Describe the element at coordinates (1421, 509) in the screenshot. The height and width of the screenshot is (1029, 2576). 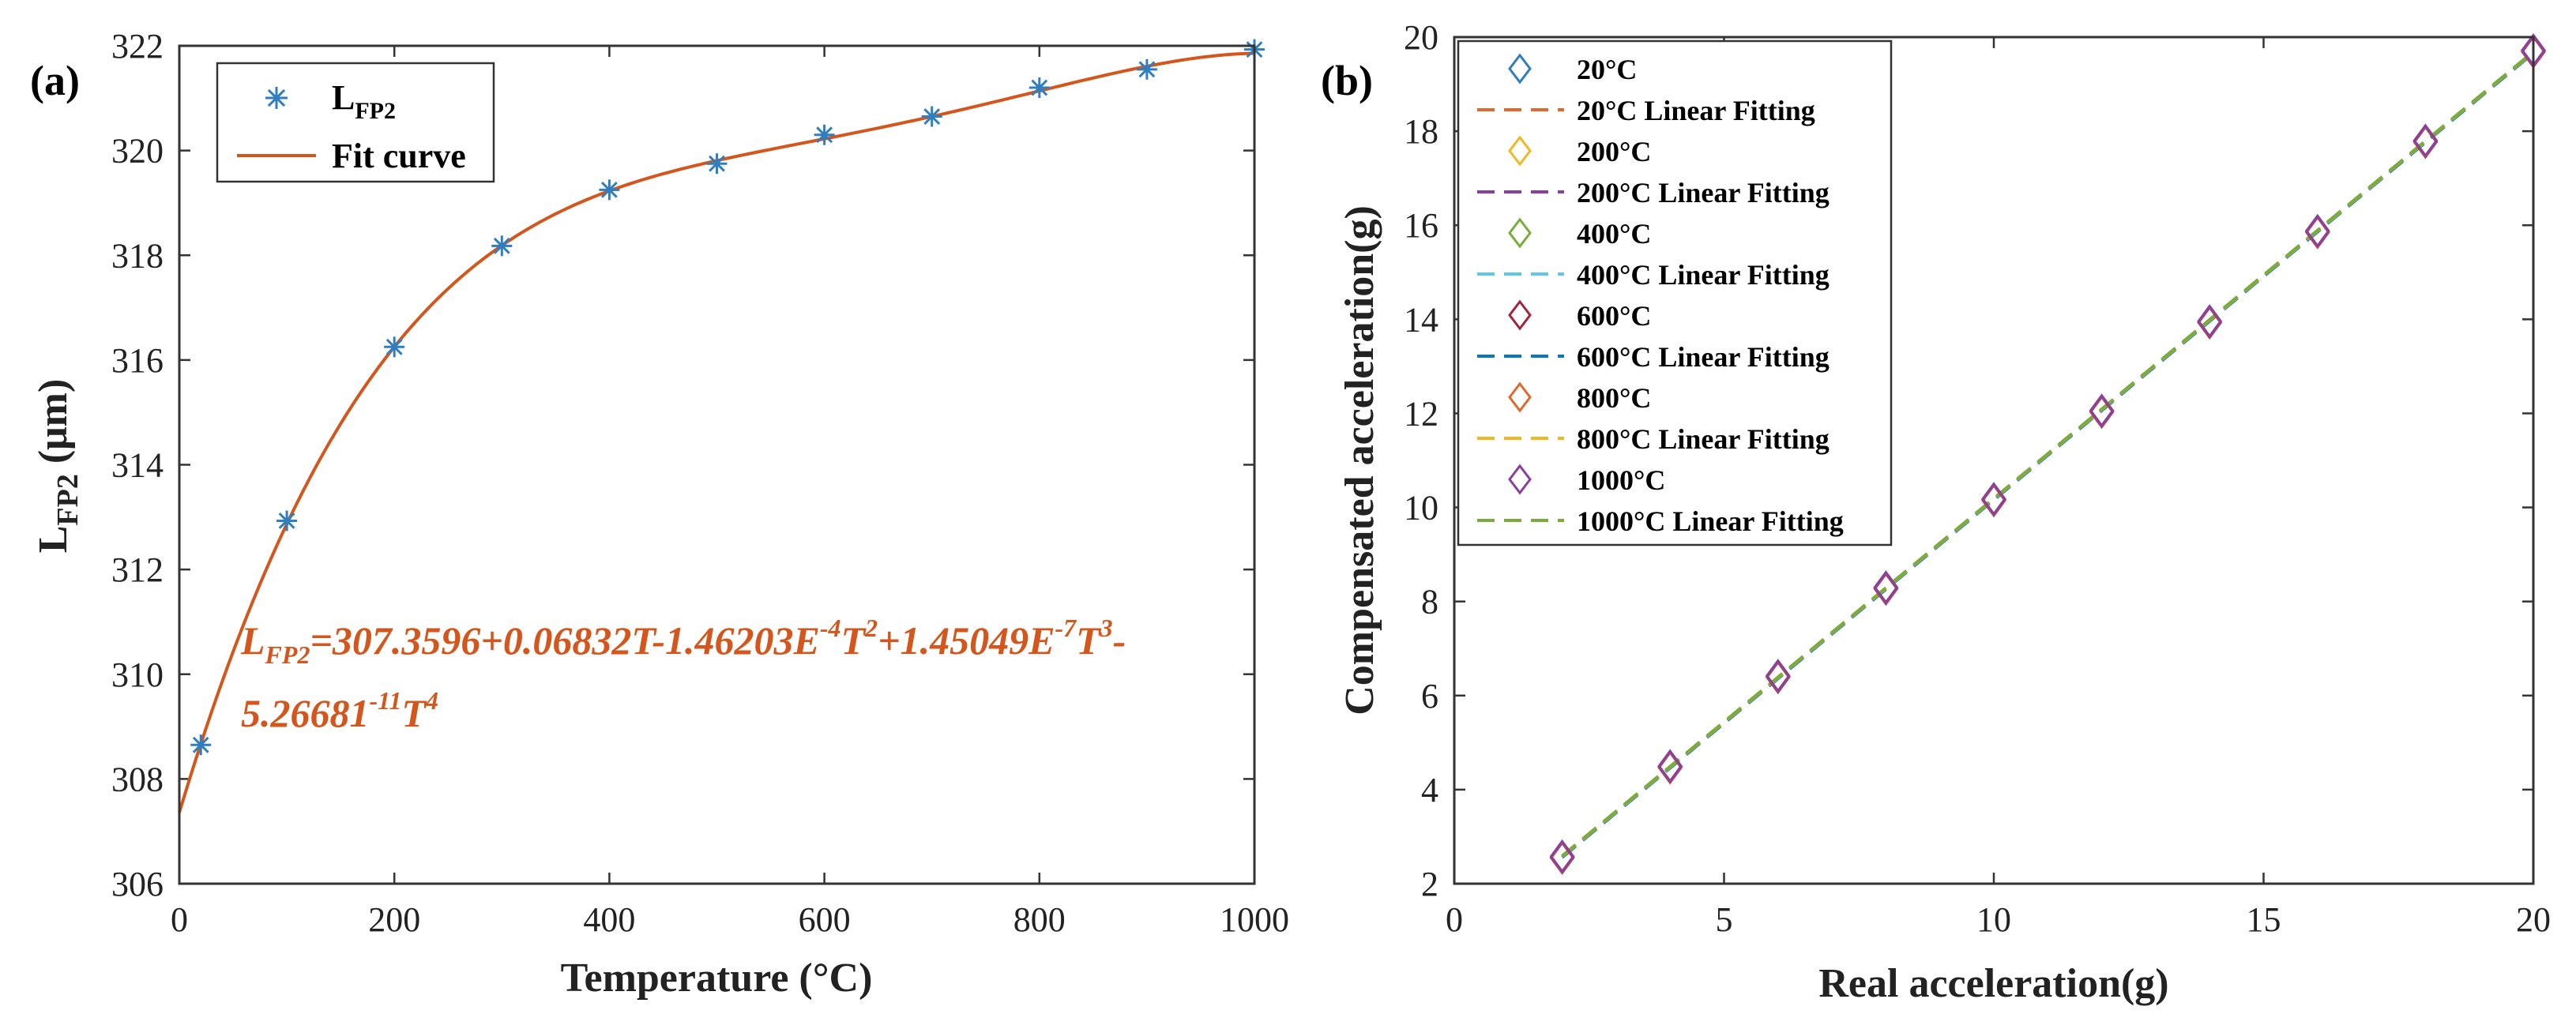
I see `y-tick-label: 10` at that location.